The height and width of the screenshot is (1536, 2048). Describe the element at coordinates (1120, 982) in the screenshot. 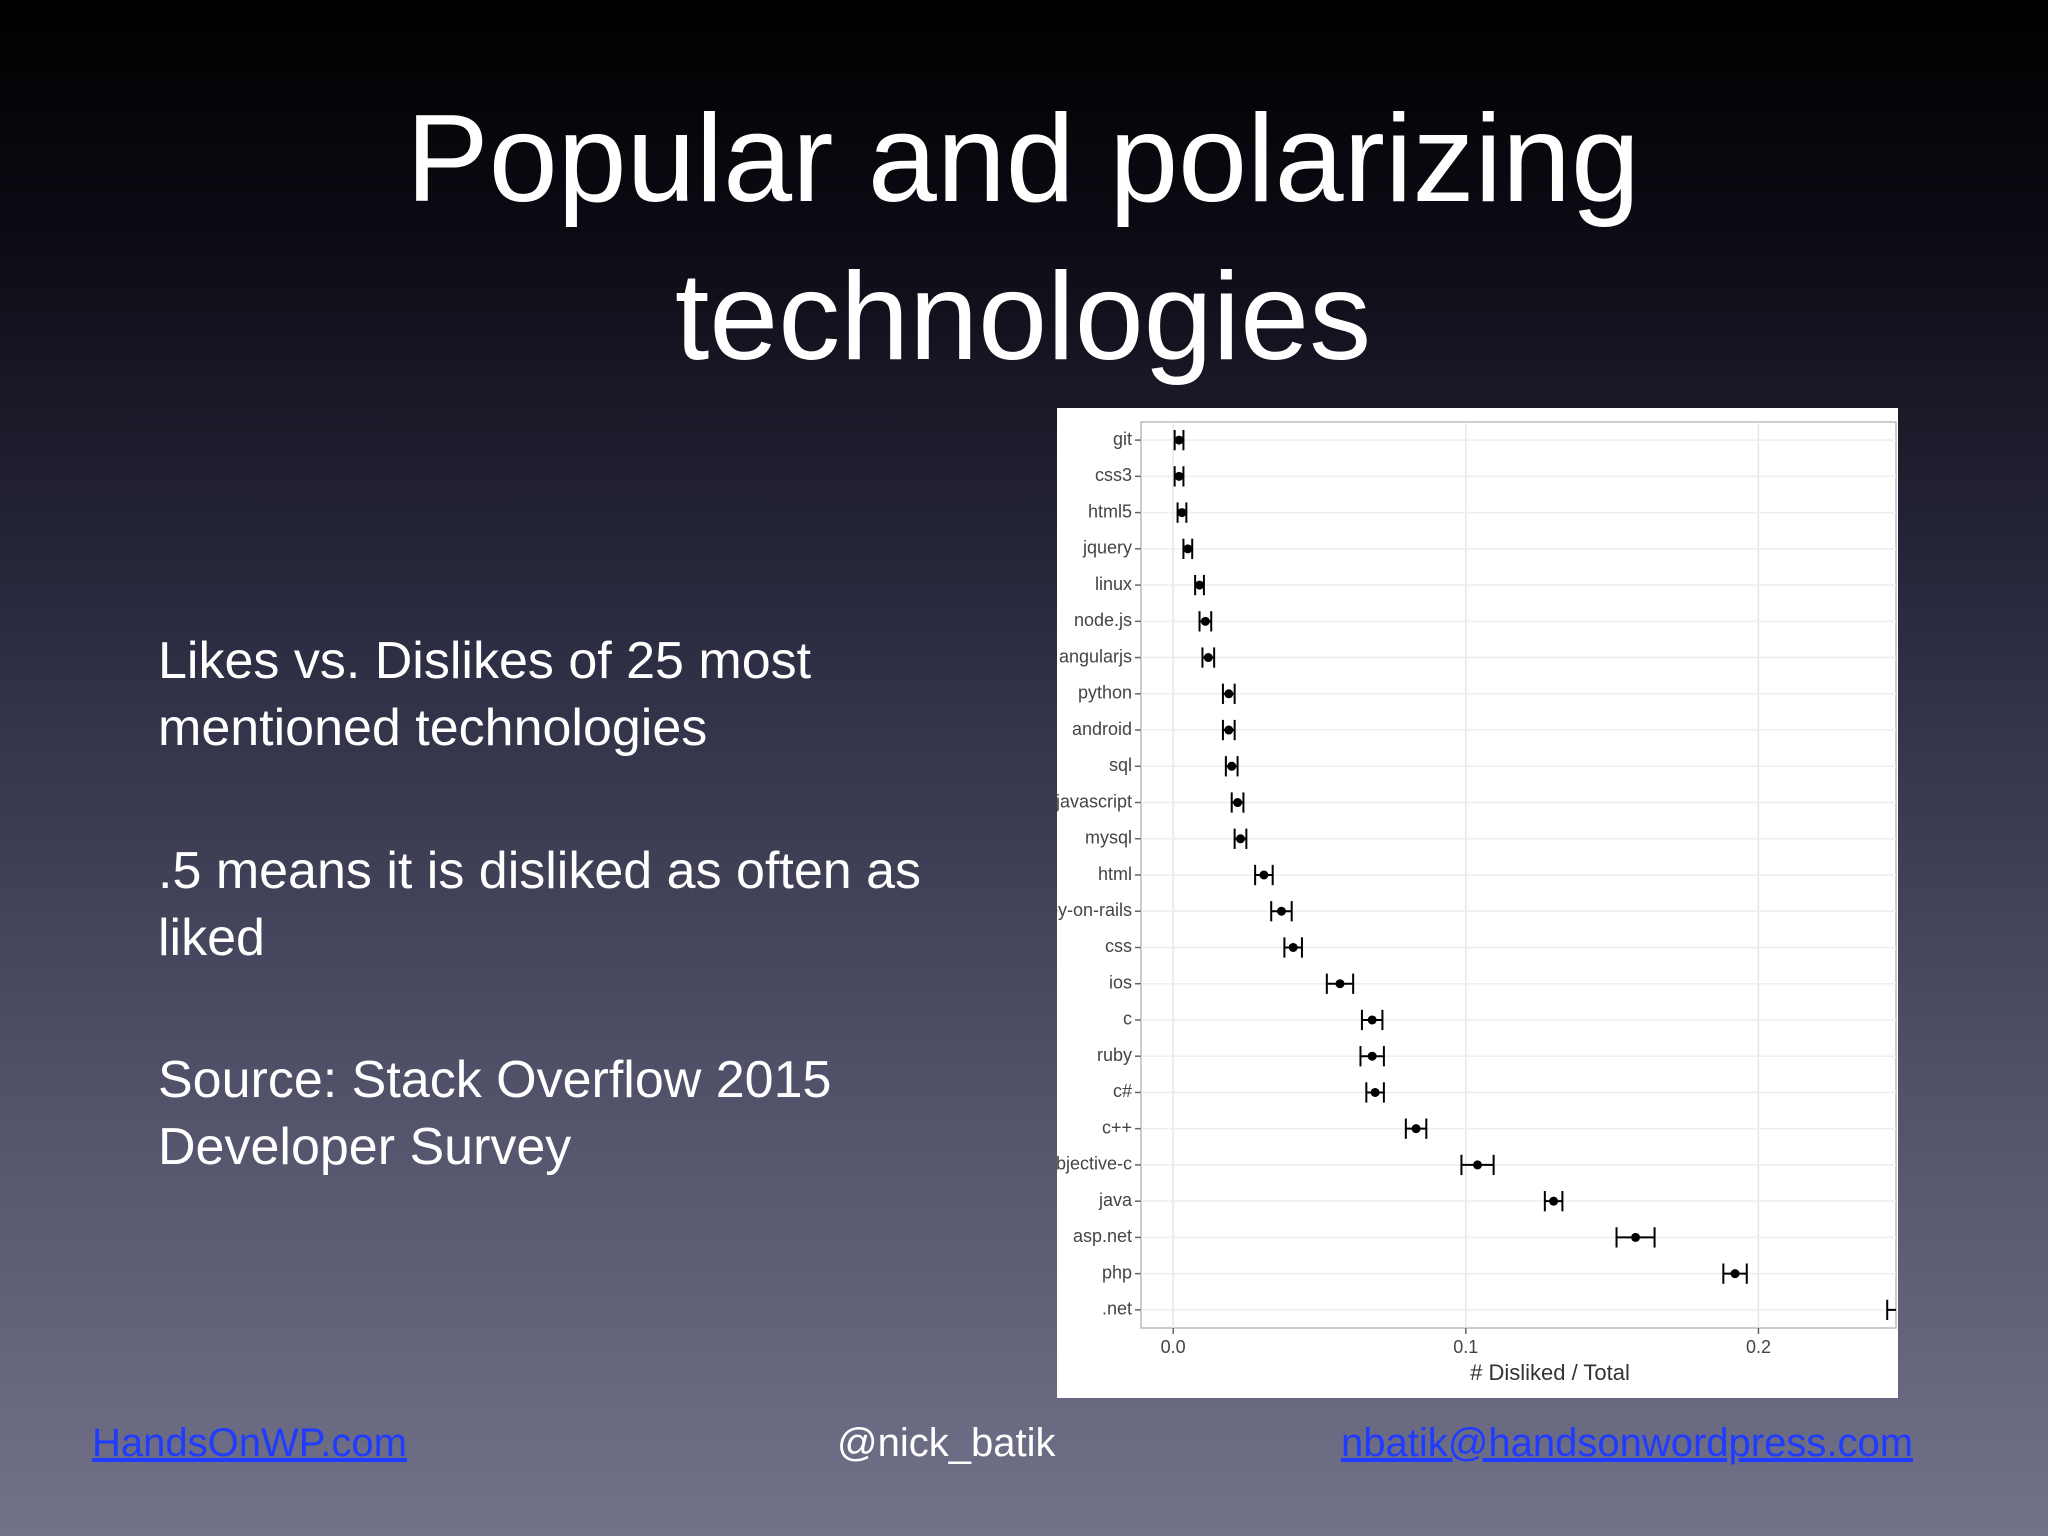

I see `y-tick-label: ios` at that location.